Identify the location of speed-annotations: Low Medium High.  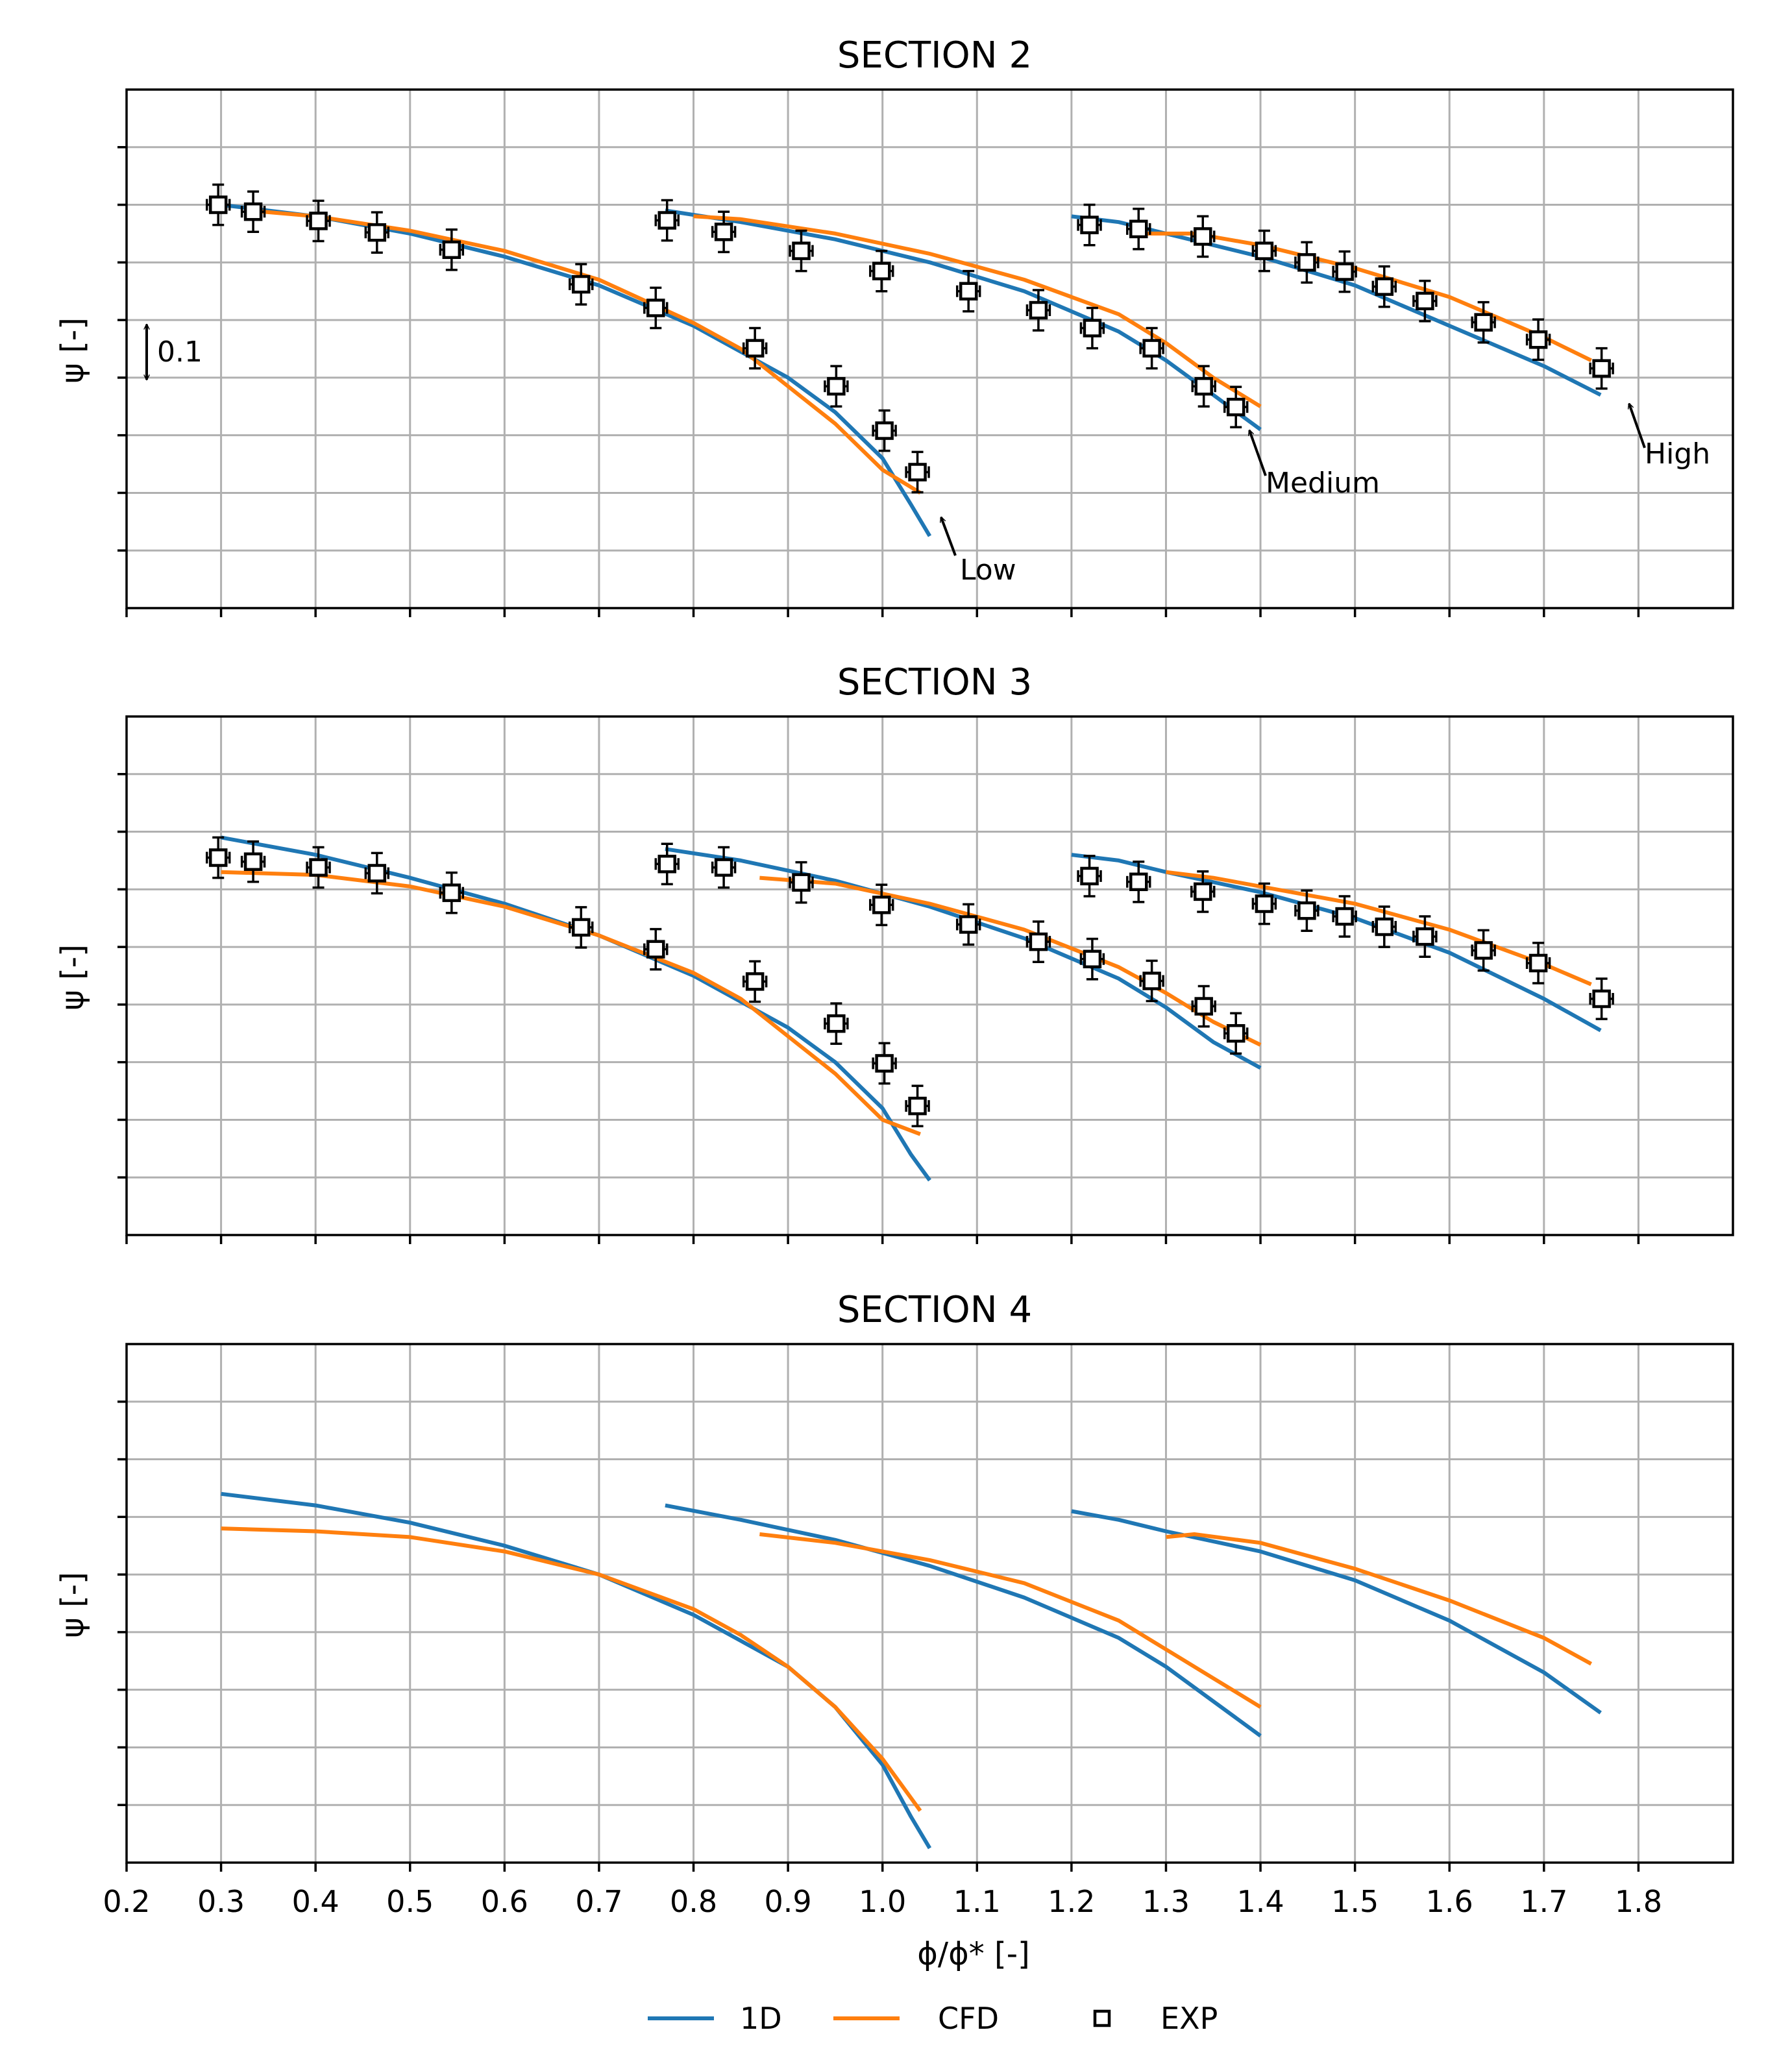
(1325, 495).